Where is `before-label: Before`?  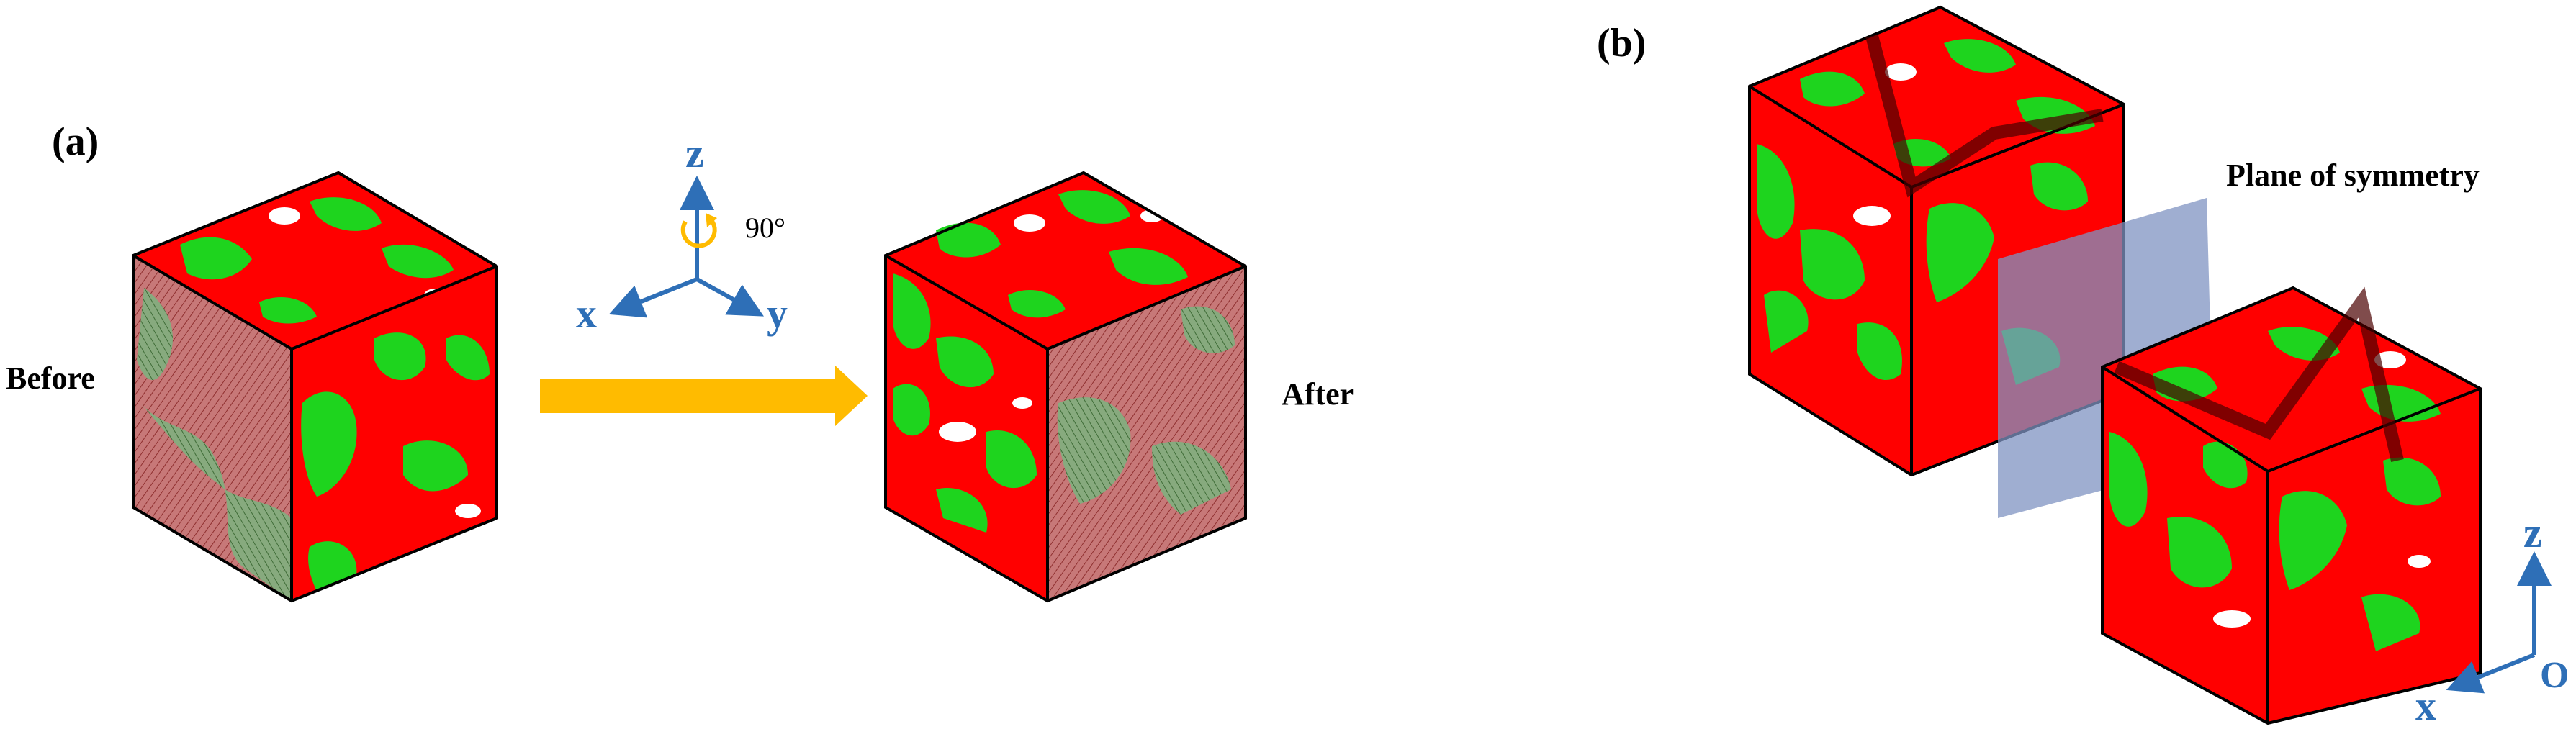 before-label: Before is located at coordinates (50, 378).